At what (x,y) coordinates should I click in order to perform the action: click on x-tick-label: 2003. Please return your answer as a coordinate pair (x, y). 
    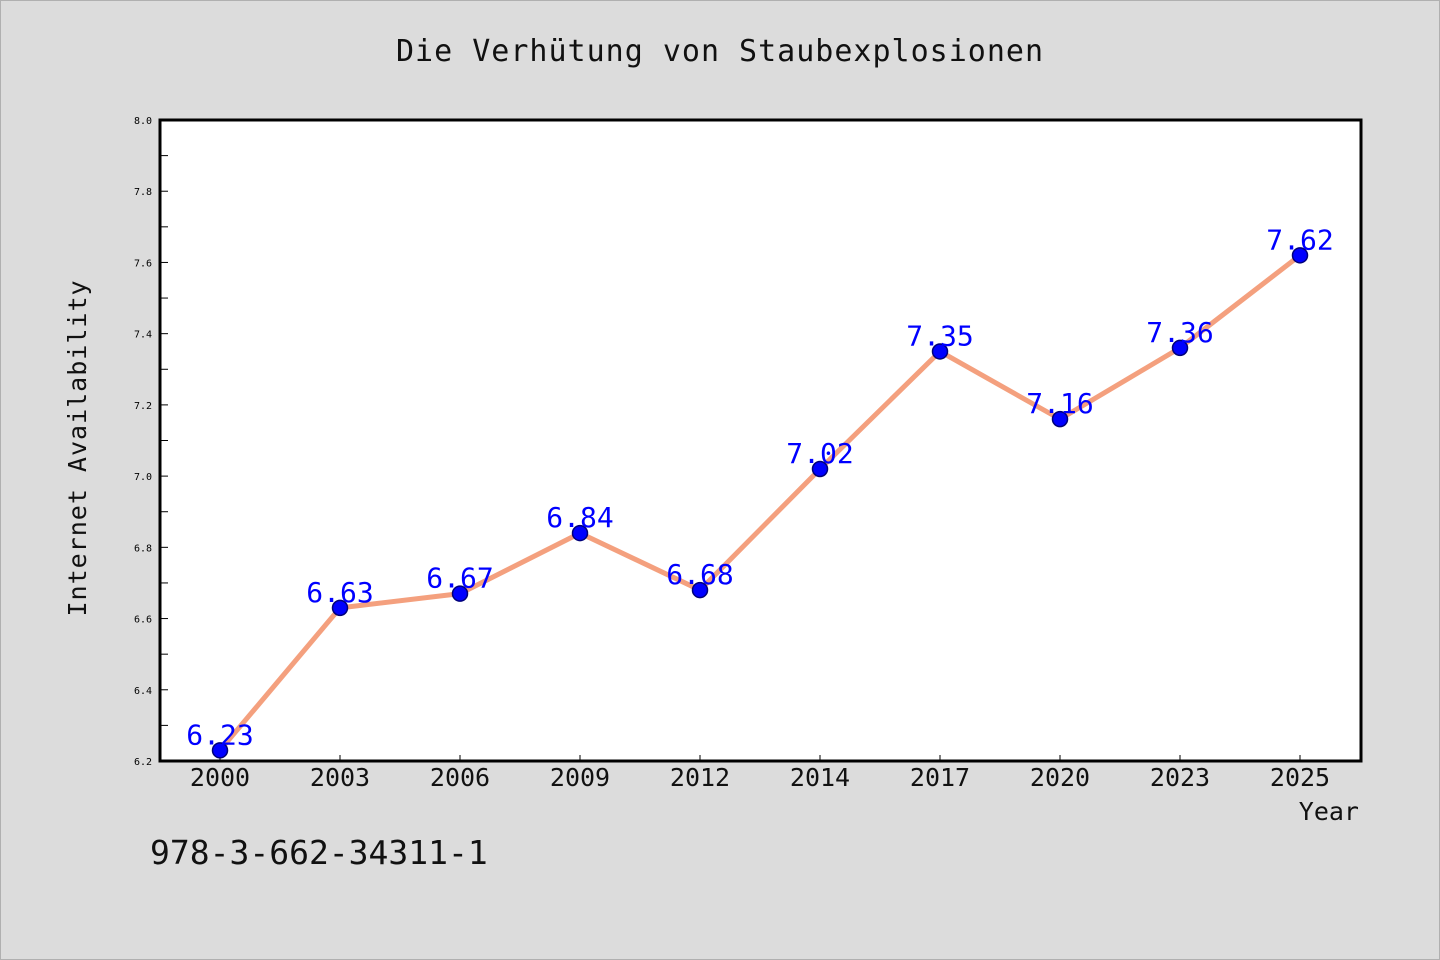
    Looking at the image, I should click on (340, 777).